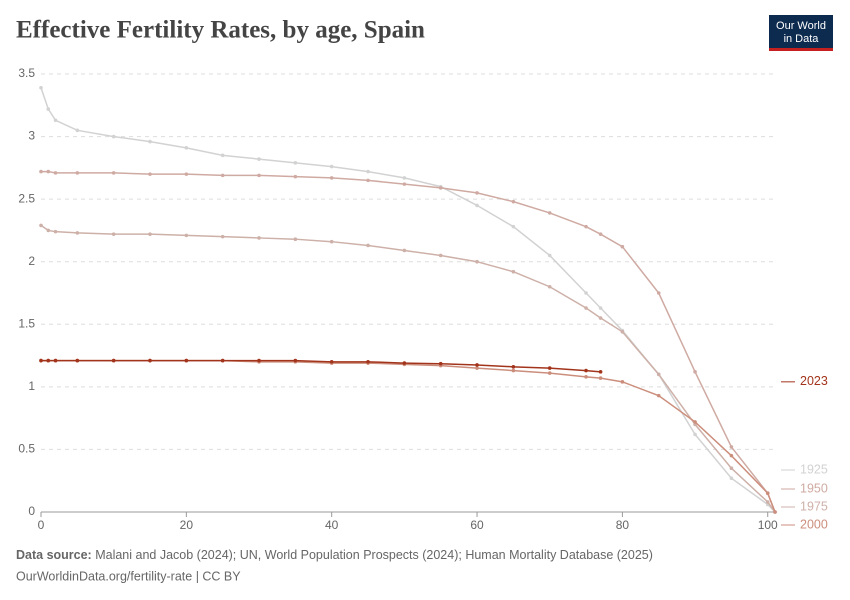  I want to click on legend-label: 1975, so click(814, 506).